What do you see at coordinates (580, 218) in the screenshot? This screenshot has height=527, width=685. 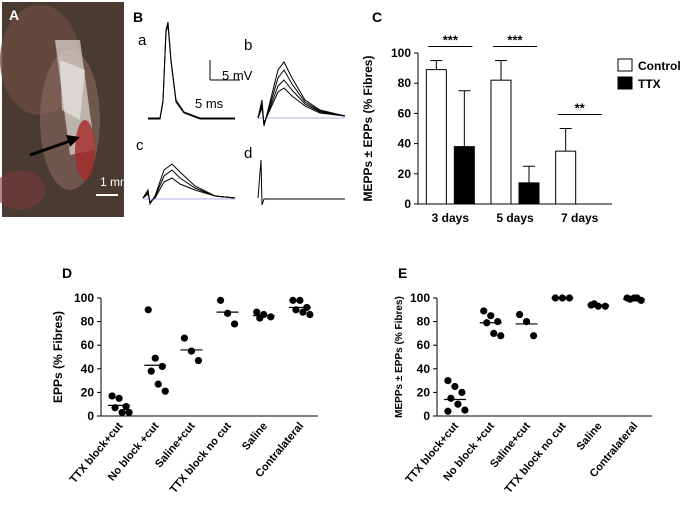 I see `x-tick-label: 7 days` at bounding box center [580, 218].